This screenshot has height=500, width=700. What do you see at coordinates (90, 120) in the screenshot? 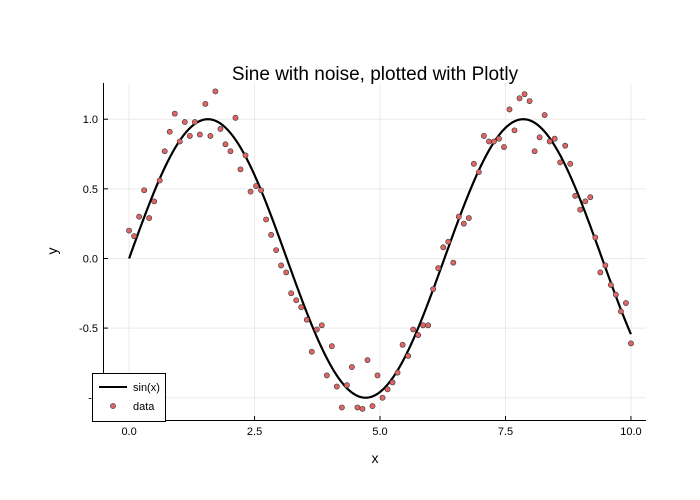
I see `y-tick-label: 1.0` at bounding box center [90, 120].